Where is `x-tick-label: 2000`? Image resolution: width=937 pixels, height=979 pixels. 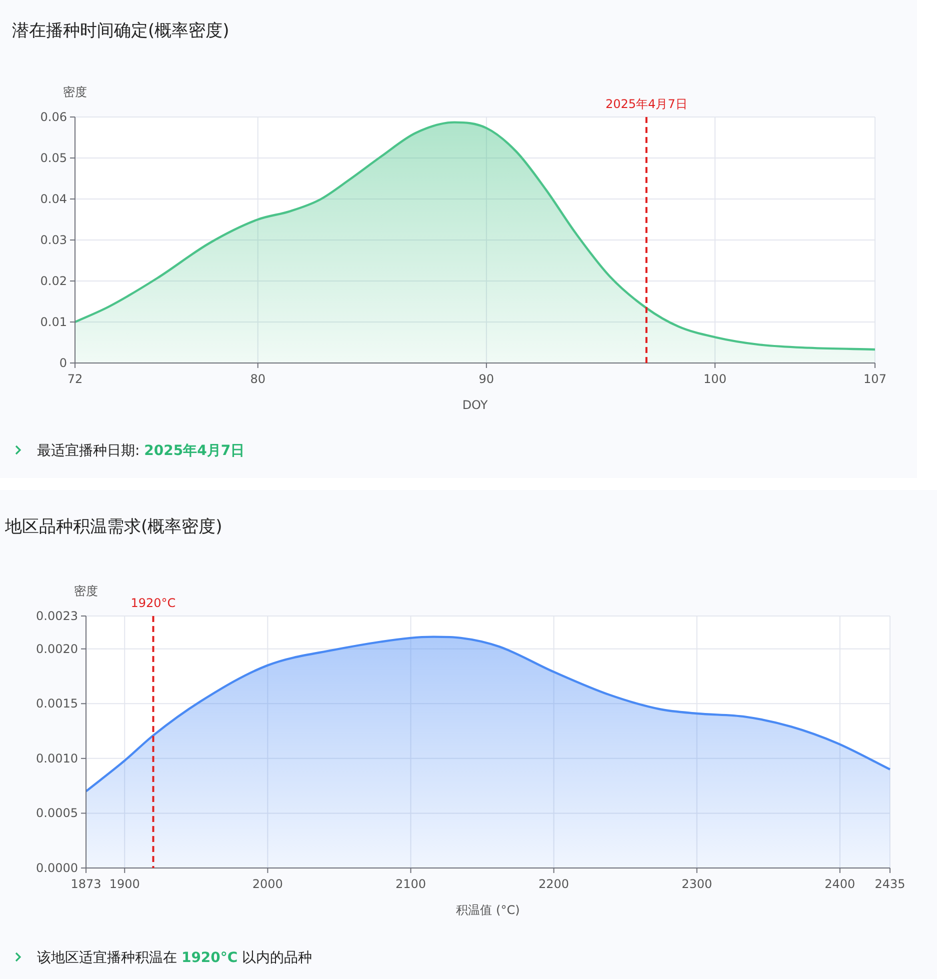 x-tick-label: 2000 is located at coordinates (267, 884).